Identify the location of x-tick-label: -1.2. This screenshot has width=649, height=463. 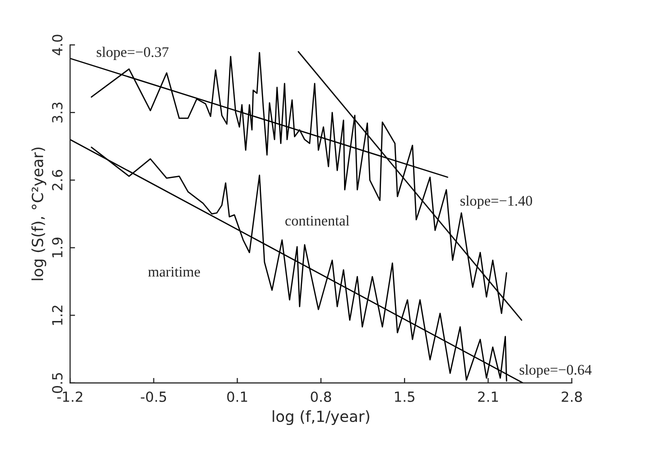
(69, 396).